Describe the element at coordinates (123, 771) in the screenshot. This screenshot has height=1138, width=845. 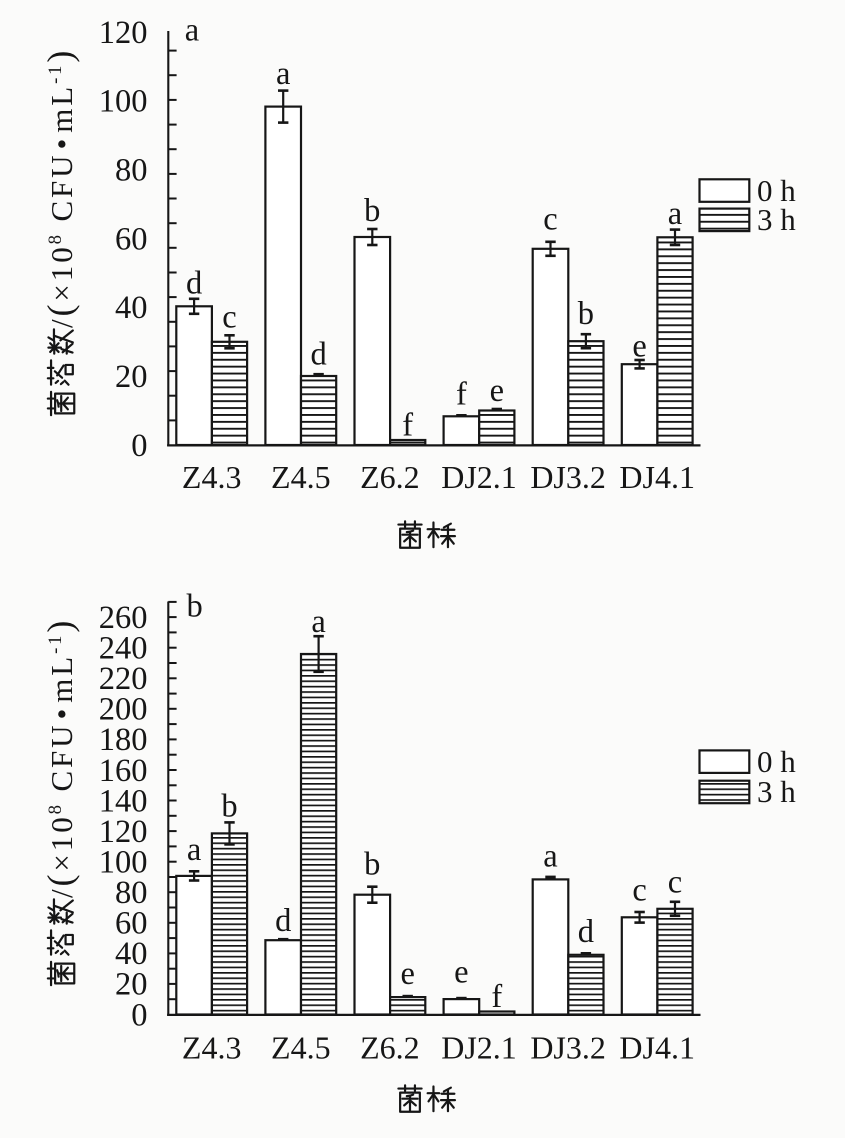
I see `svg-text: 160` at that location.